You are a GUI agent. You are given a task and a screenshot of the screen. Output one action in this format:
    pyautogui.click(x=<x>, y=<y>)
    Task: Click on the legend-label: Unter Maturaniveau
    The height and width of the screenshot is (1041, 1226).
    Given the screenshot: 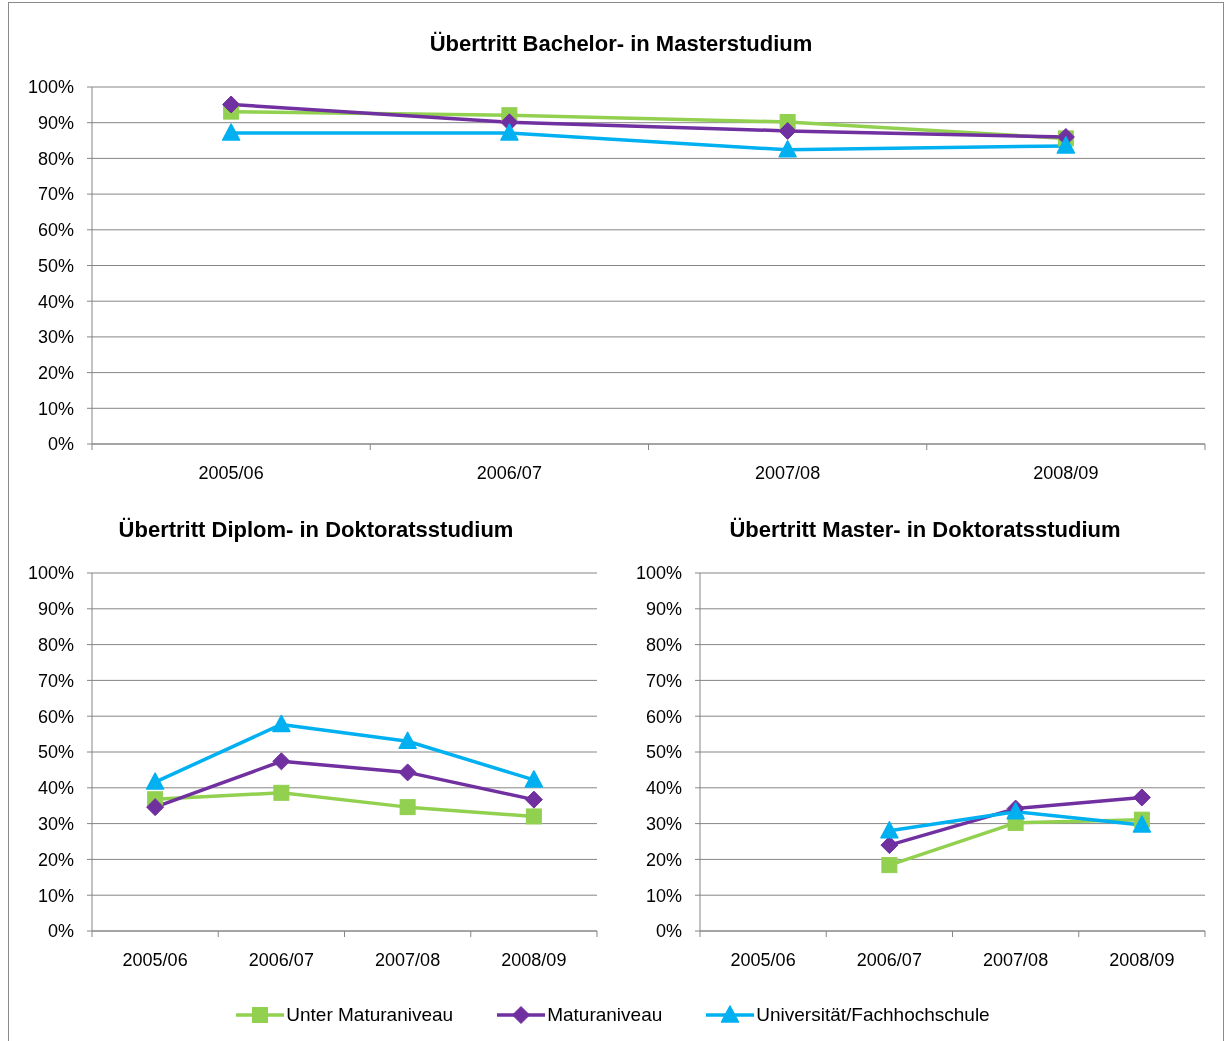 What is the action you would take?
    pyautogui.click(x=370, y=1015)
    